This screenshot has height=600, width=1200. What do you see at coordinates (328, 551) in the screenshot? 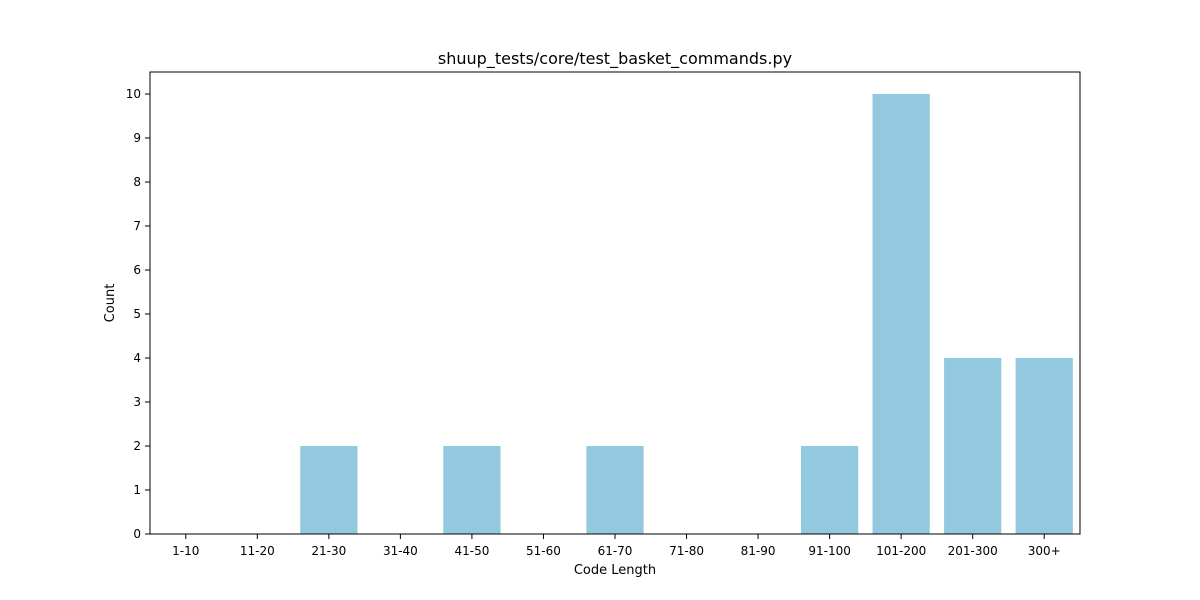
I see `x-tick-label: 21-30` at bounding box center [328, 551].